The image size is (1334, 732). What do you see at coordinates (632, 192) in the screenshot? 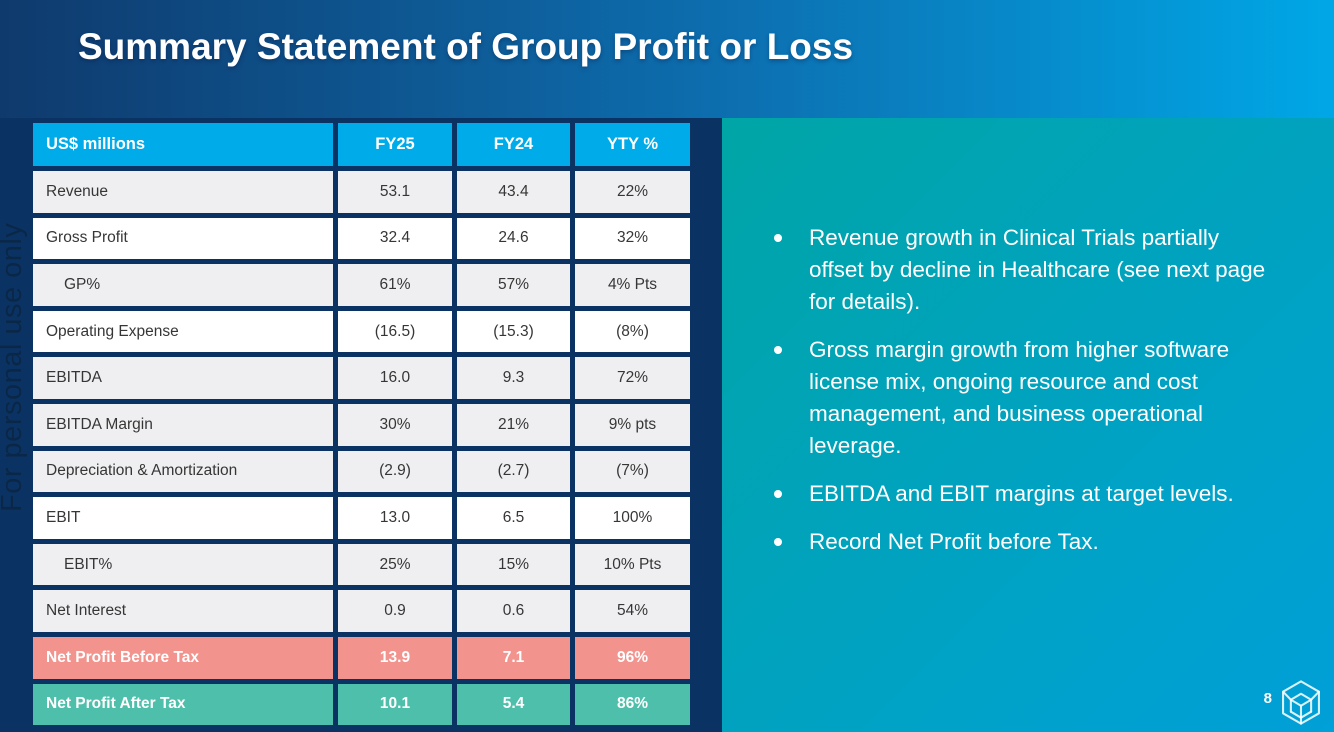
I see `value-cell-yty: 22%` at bounding box center [632, 192].